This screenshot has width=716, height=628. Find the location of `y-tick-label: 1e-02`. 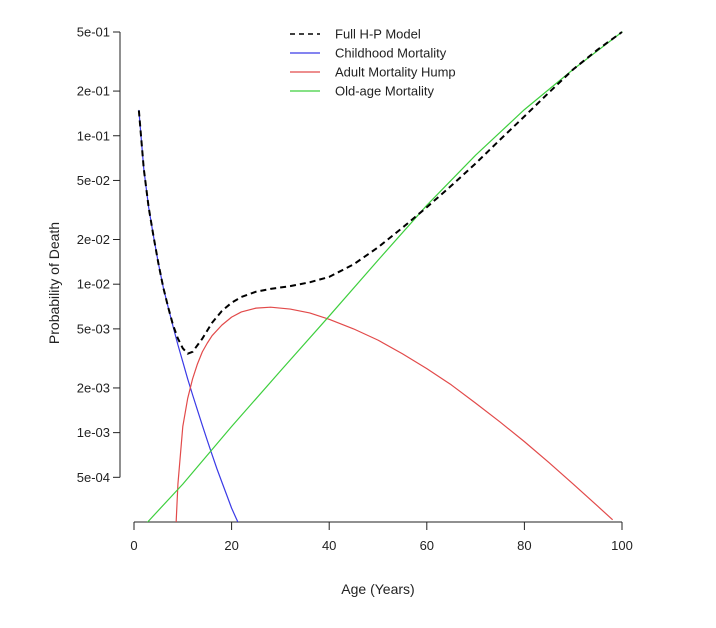

y-tick-label: 1e-02 is located at coordinates (93, 284).